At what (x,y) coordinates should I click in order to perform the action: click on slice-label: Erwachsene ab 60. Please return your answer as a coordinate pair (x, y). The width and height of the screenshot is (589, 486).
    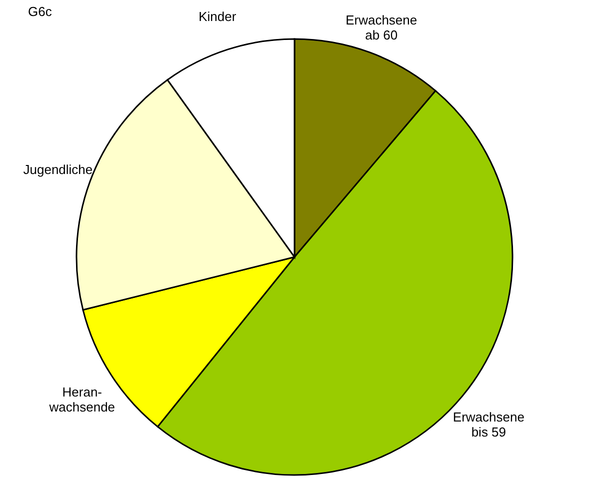
    Looking at the image, I should click on (382, 27).